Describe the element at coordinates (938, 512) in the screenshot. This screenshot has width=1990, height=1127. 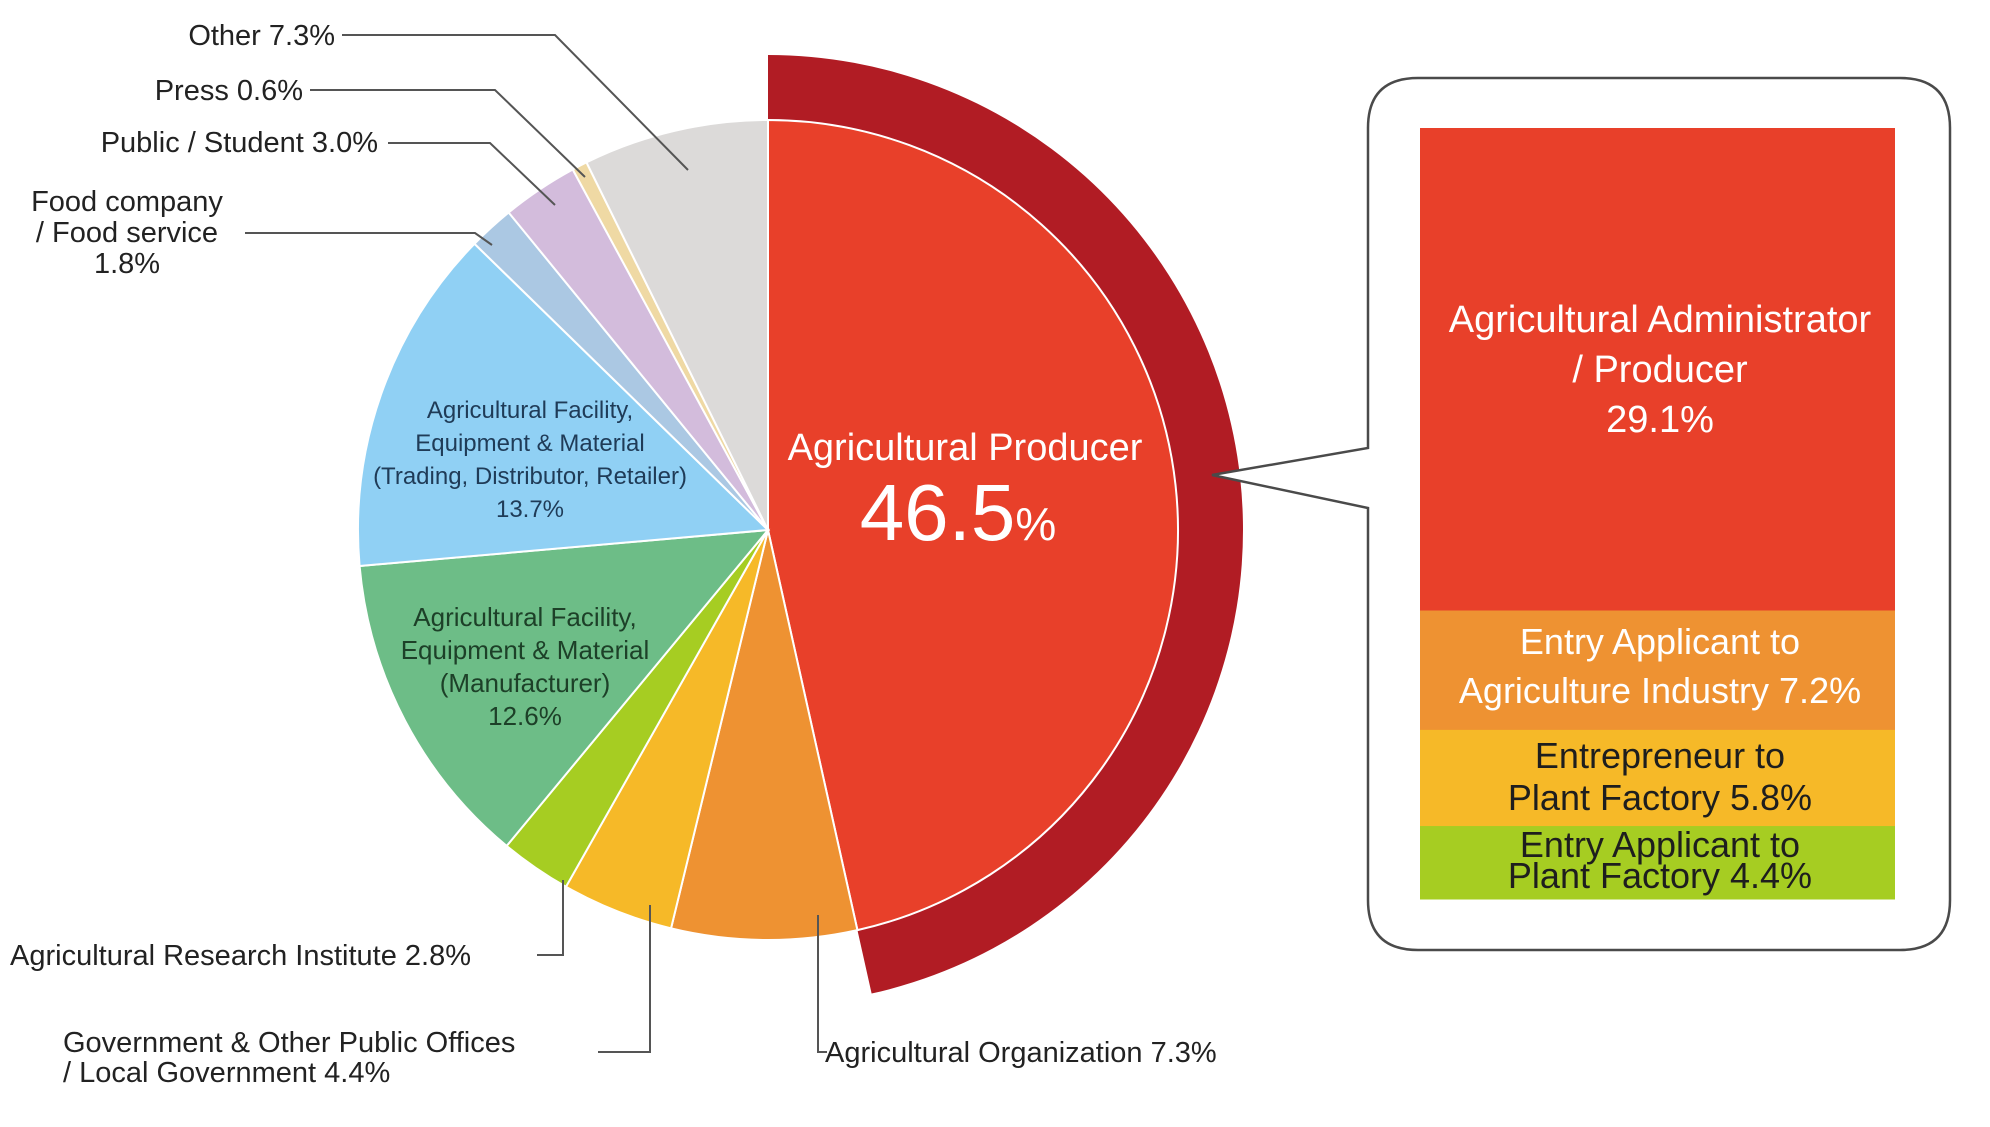
I see `label-producer-number: 46.5` at that location.